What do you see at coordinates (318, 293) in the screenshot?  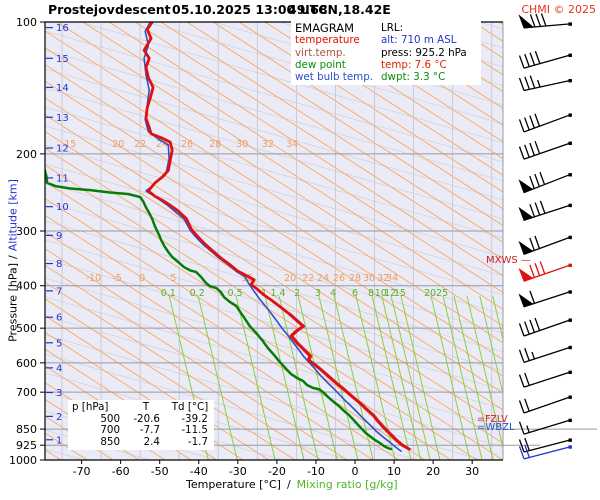 I see `mixing-ratio-label: 3` at bounding box center [318, 293].